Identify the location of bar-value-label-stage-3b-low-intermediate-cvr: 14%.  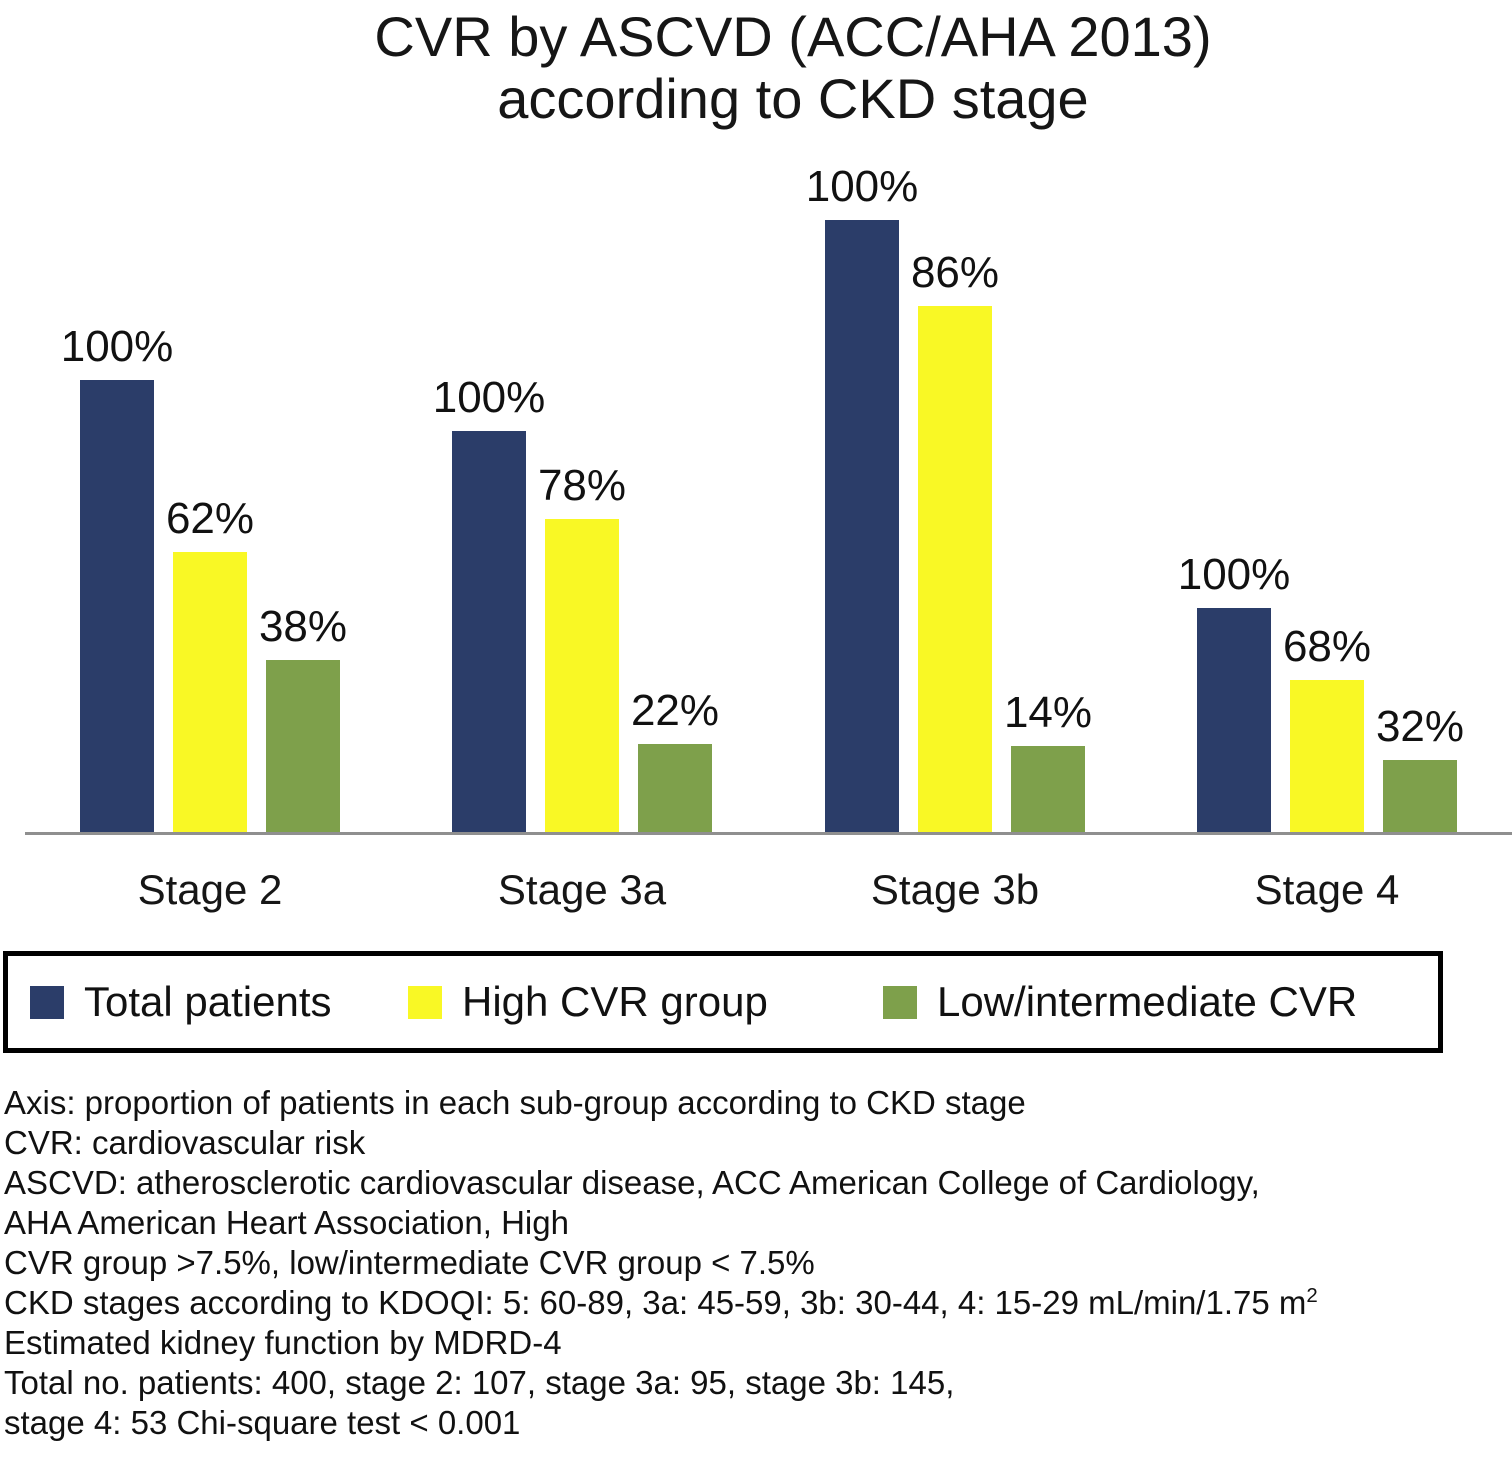
(1048, 712).